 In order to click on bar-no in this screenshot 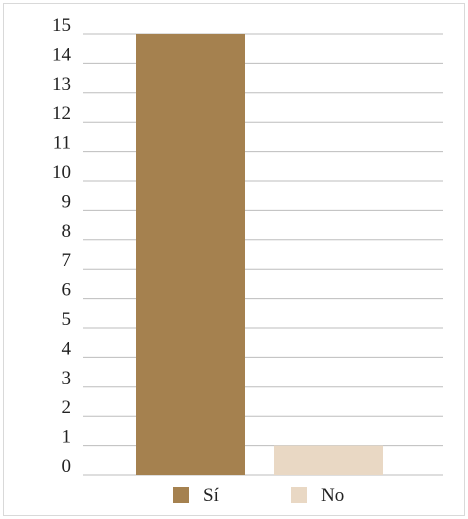, I will do `click(328, 460)`.